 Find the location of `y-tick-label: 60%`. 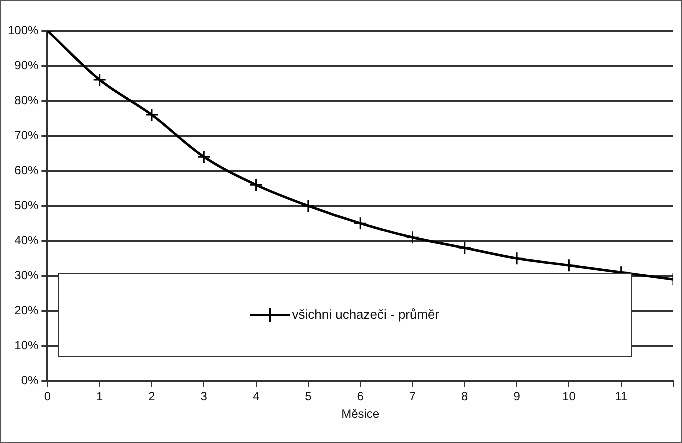

y-tick-label: 60% is located at coordinates (27, 170).